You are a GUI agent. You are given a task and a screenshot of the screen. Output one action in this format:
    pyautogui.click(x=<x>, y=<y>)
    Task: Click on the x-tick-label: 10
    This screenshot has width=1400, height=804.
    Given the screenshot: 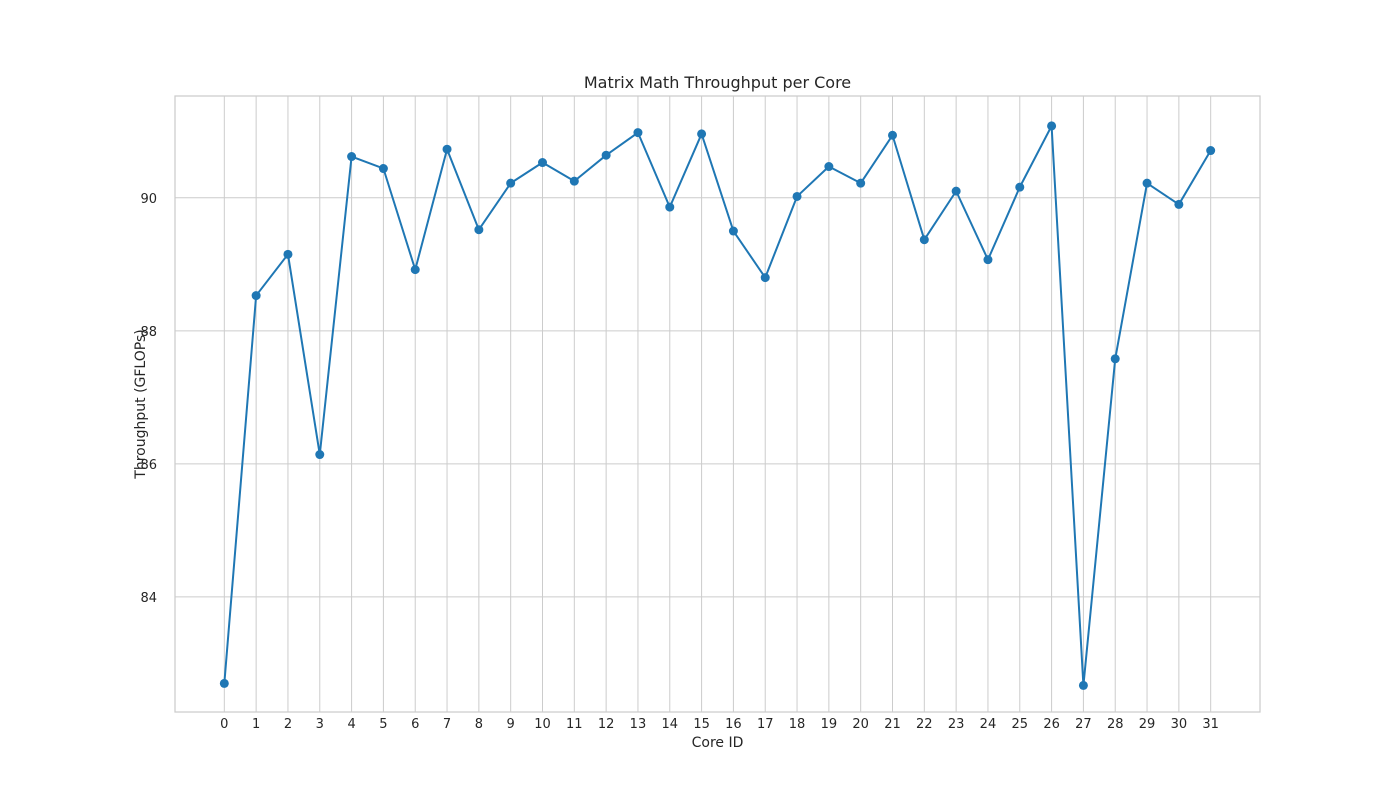 What is the action you would take?
    pyautogui.click(x=542, y=724)
    